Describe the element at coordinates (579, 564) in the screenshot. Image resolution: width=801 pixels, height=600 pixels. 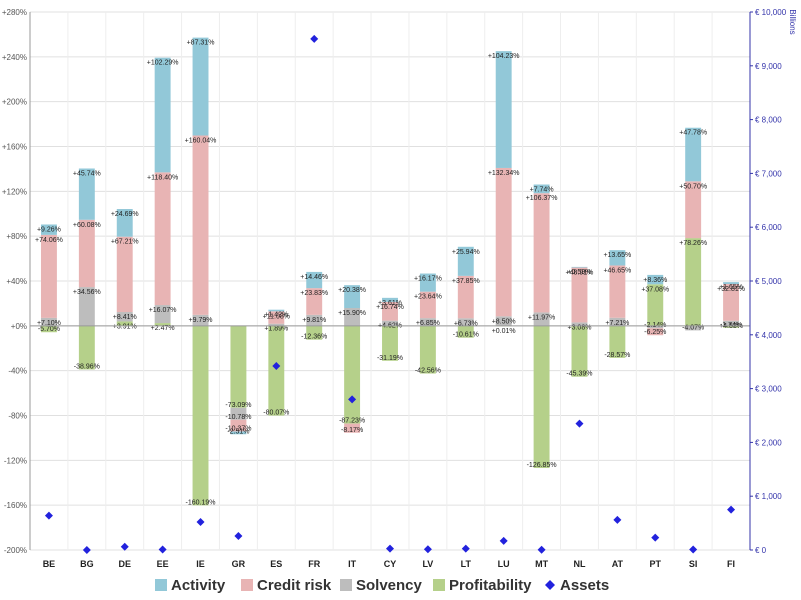
I see `category-label: NL` at that location.